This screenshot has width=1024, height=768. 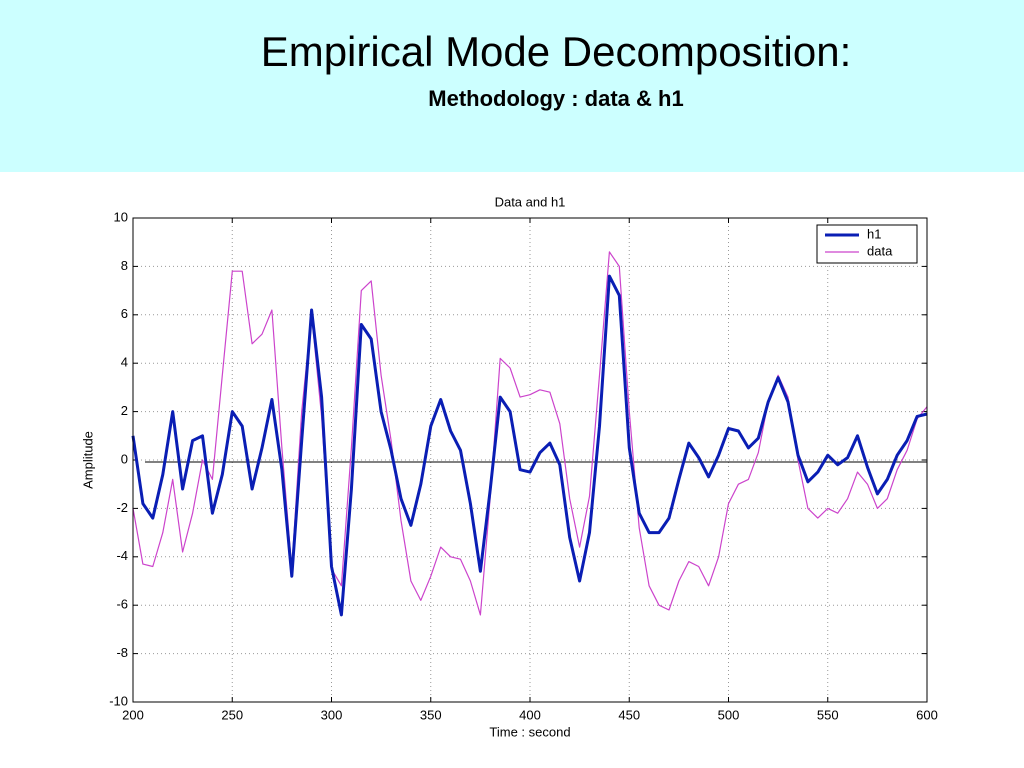 What do you see at coordinates (729, 714) in the screenshot?
I see `x-tick-label: 500` at bounding box center [729, 714].